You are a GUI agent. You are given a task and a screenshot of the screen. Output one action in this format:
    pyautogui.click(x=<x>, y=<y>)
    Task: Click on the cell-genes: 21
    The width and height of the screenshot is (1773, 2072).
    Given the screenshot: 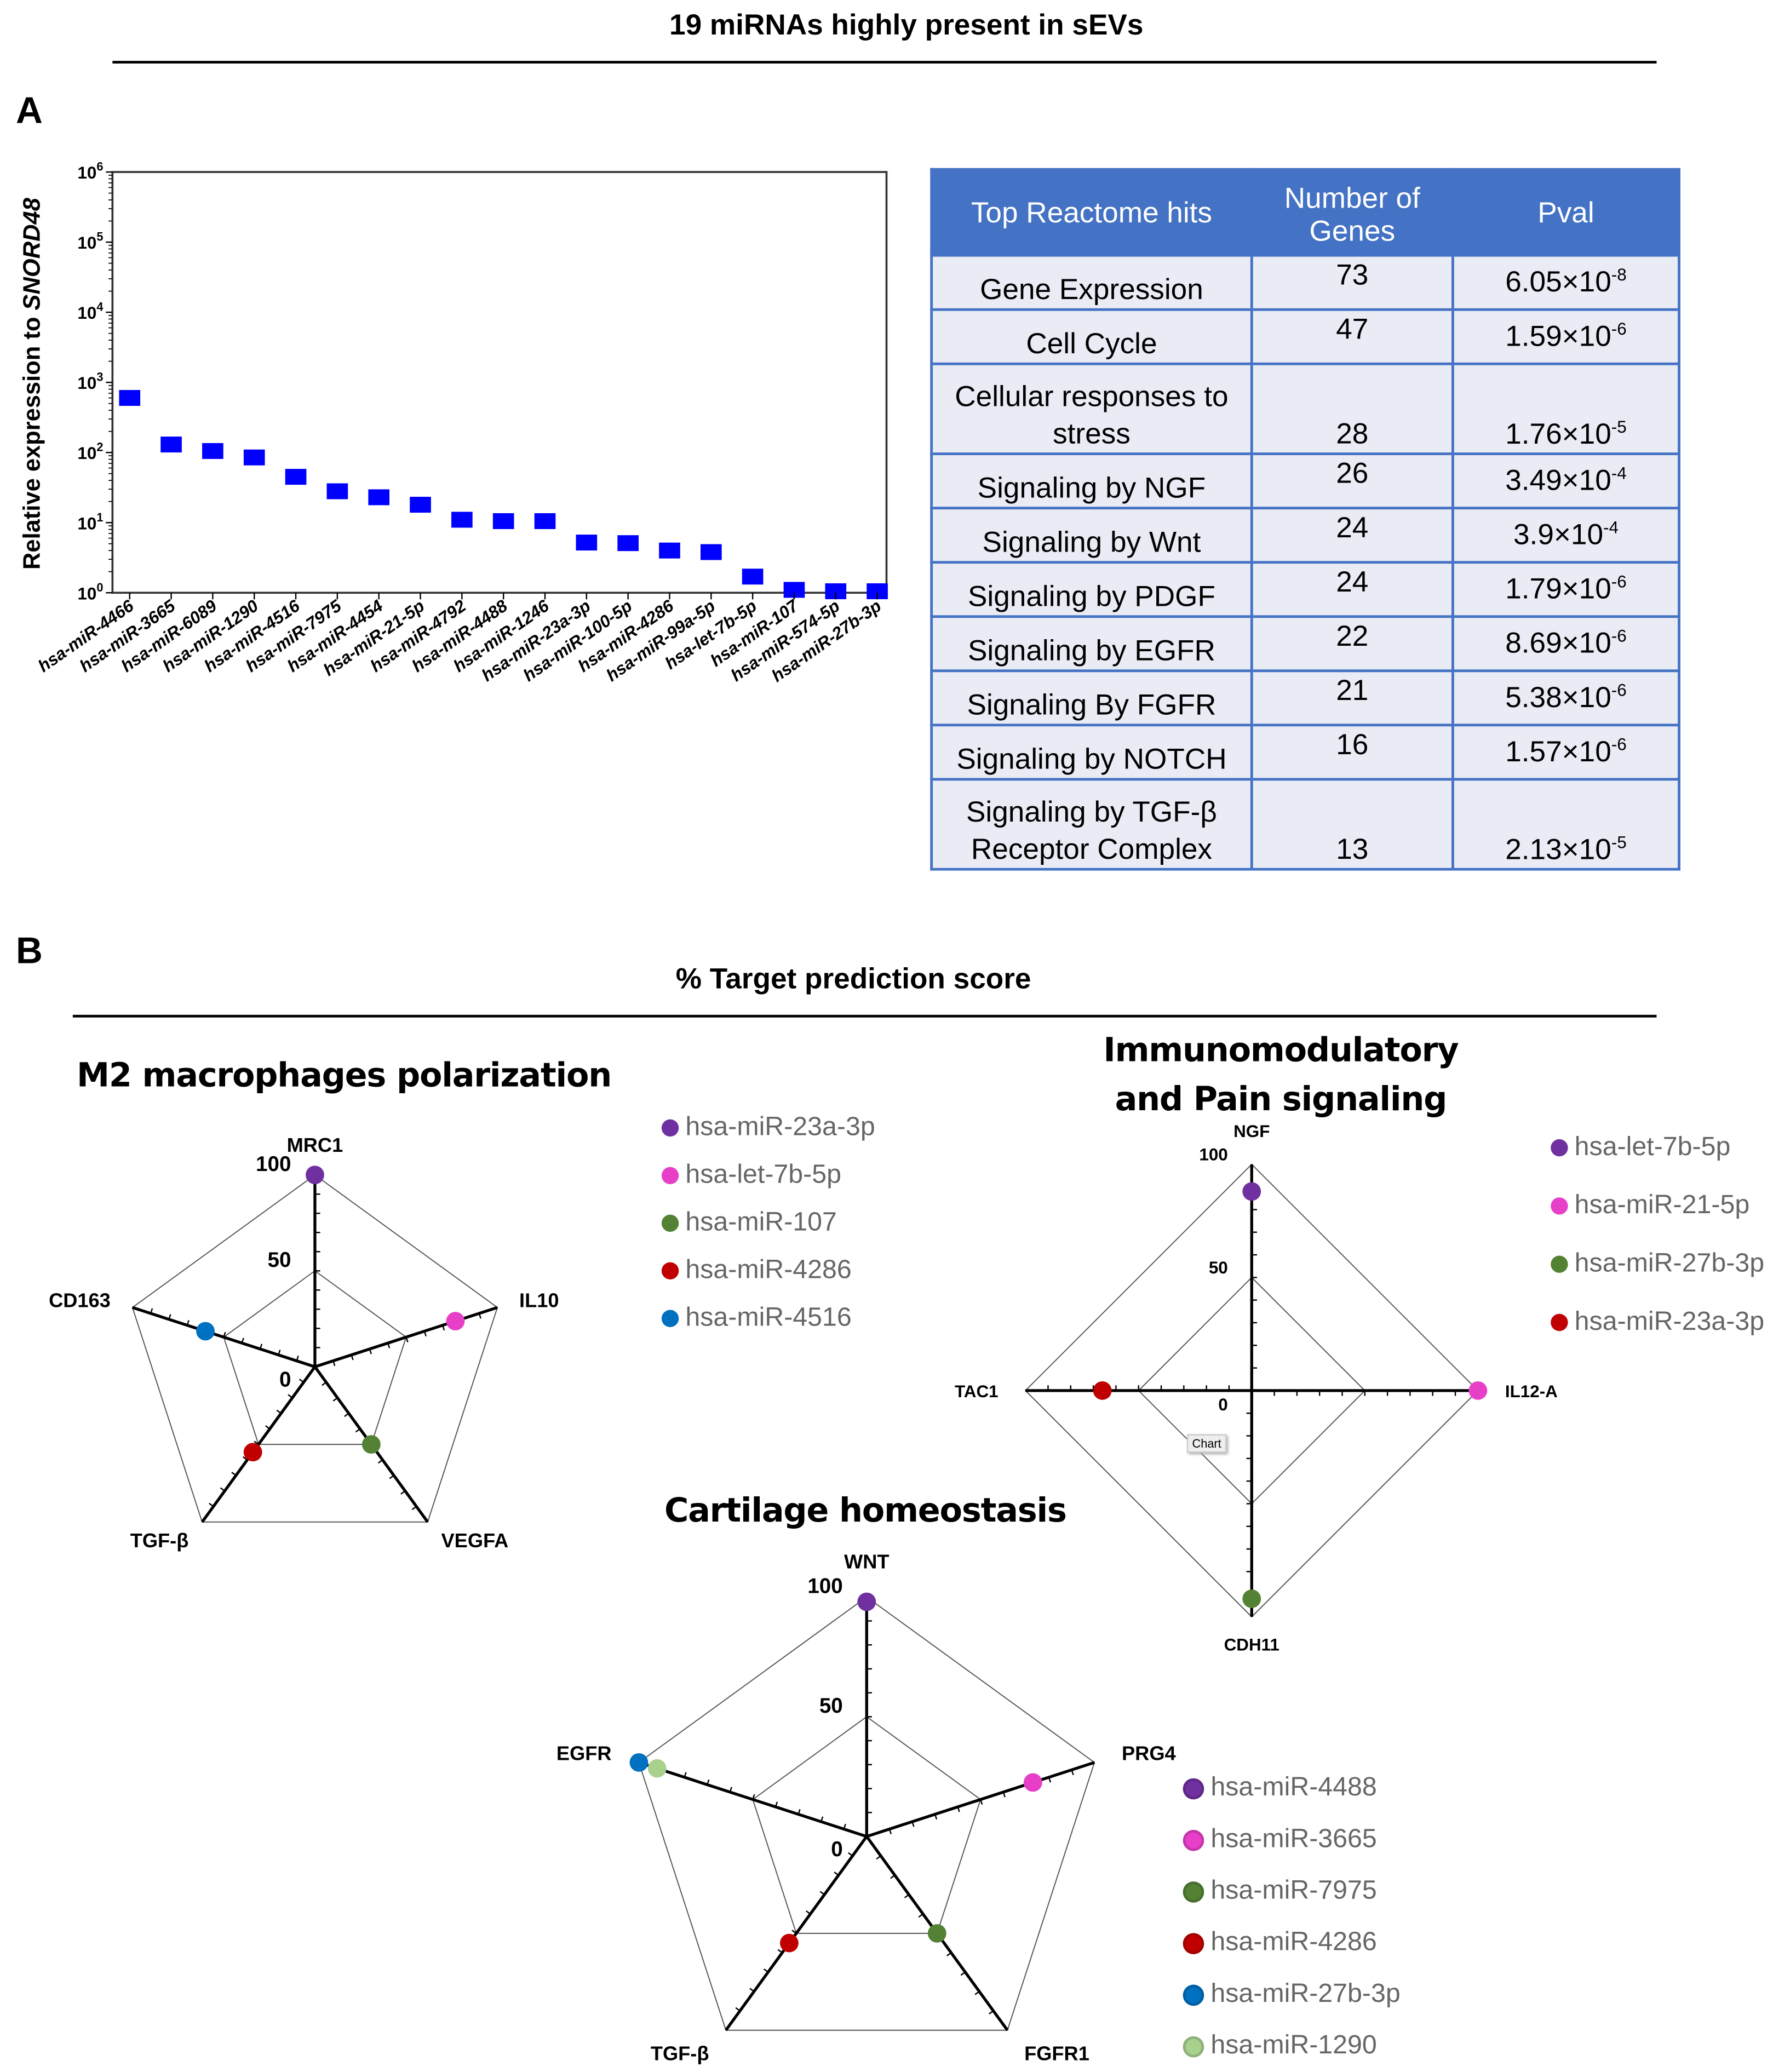 What is the action you would take?
    pyautogui.click(x=1352, y=698)
    